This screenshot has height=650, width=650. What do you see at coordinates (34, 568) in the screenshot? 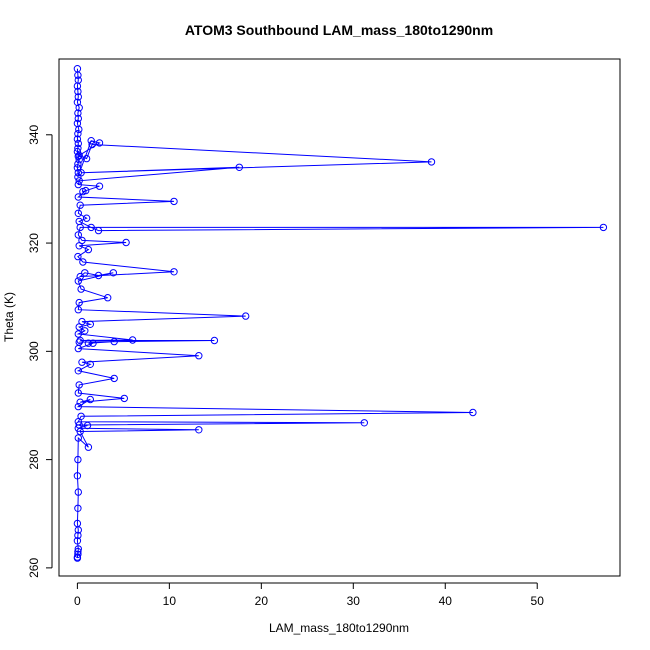
I see `y-tick-label: 260` at bounding box center [34, 568].